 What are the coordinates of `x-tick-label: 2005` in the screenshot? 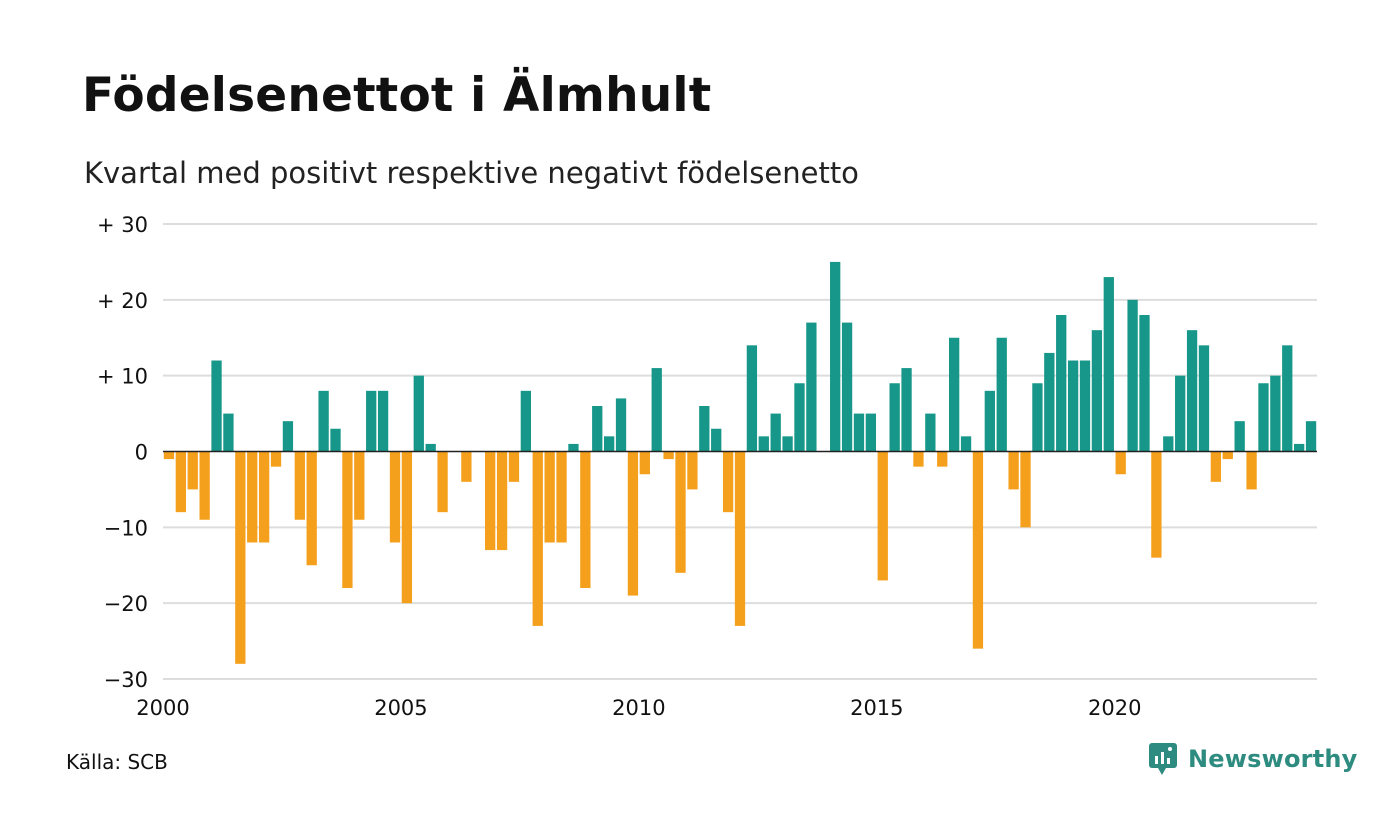 It's located at (400, 708).